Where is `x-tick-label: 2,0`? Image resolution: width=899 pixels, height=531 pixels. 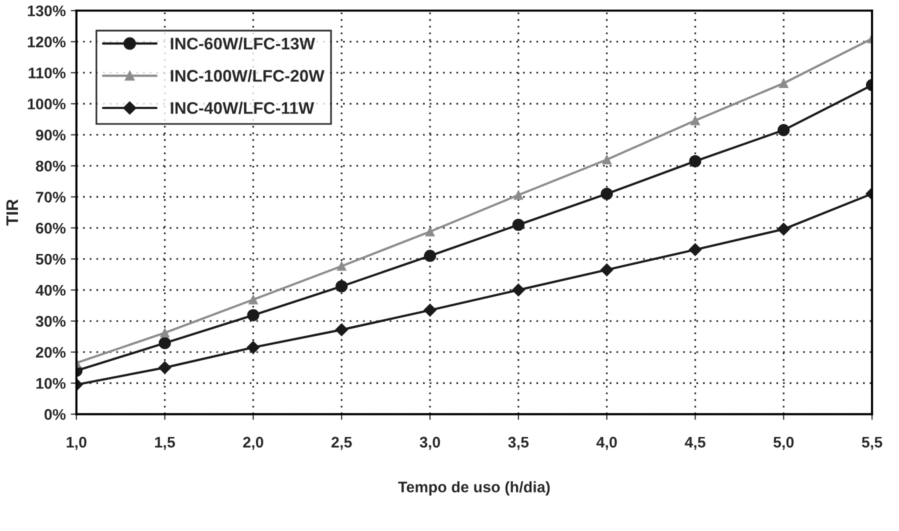
x-tick-label: 2,0 is located at coordinates (253, 443).